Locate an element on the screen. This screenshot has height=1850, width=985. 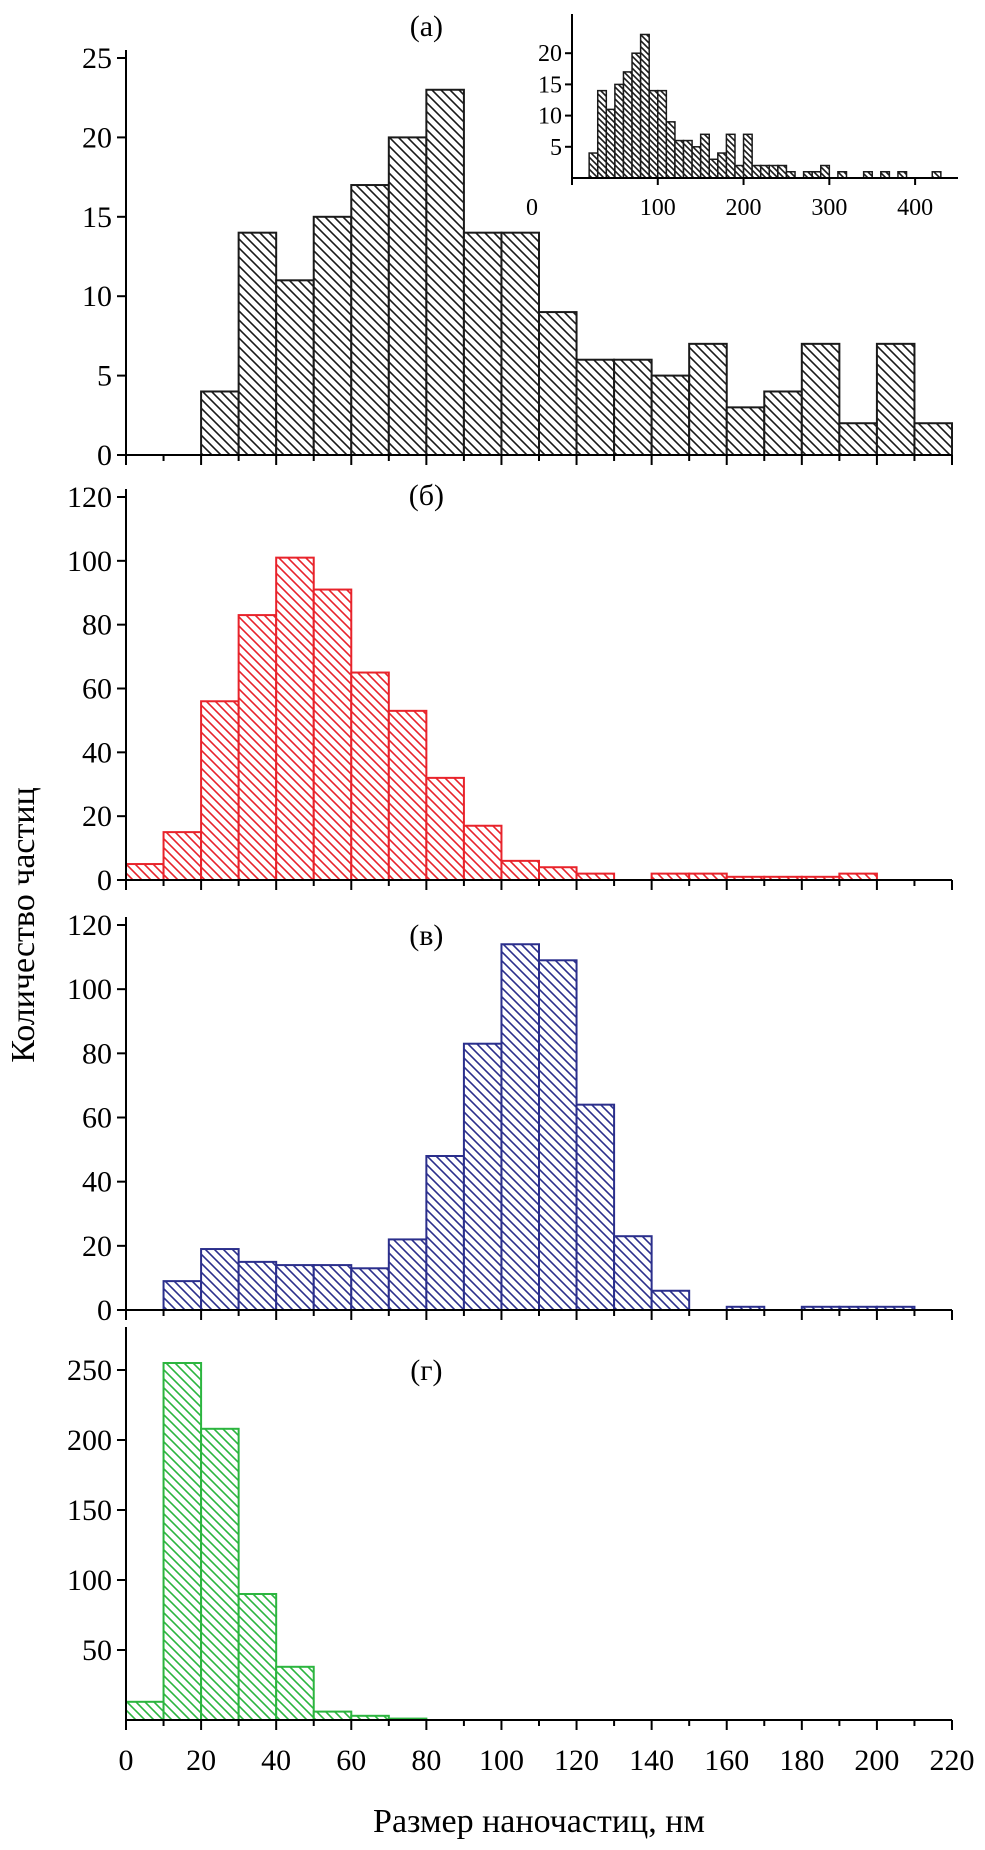
inset-x-tick-label: 0 is located at coordinates (532, 208).